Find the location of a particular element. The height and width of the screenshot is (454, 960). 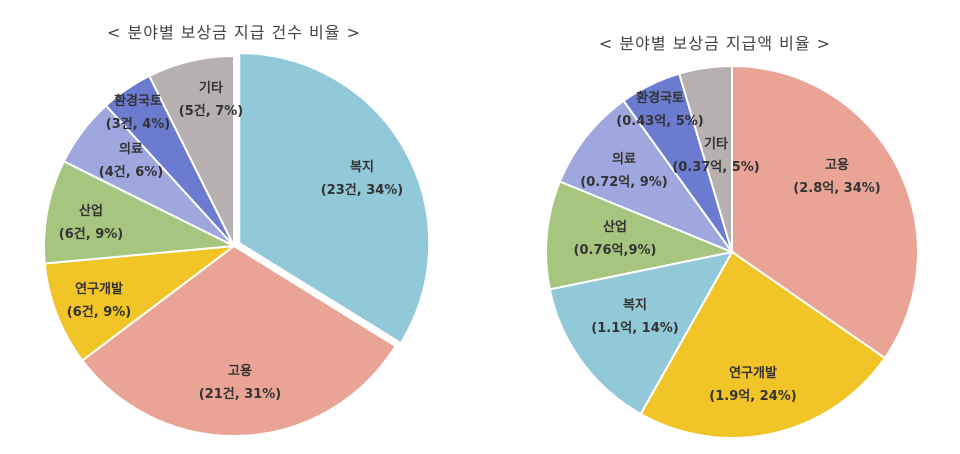

pie-slice-의료 is located at coordinates (646, 177).